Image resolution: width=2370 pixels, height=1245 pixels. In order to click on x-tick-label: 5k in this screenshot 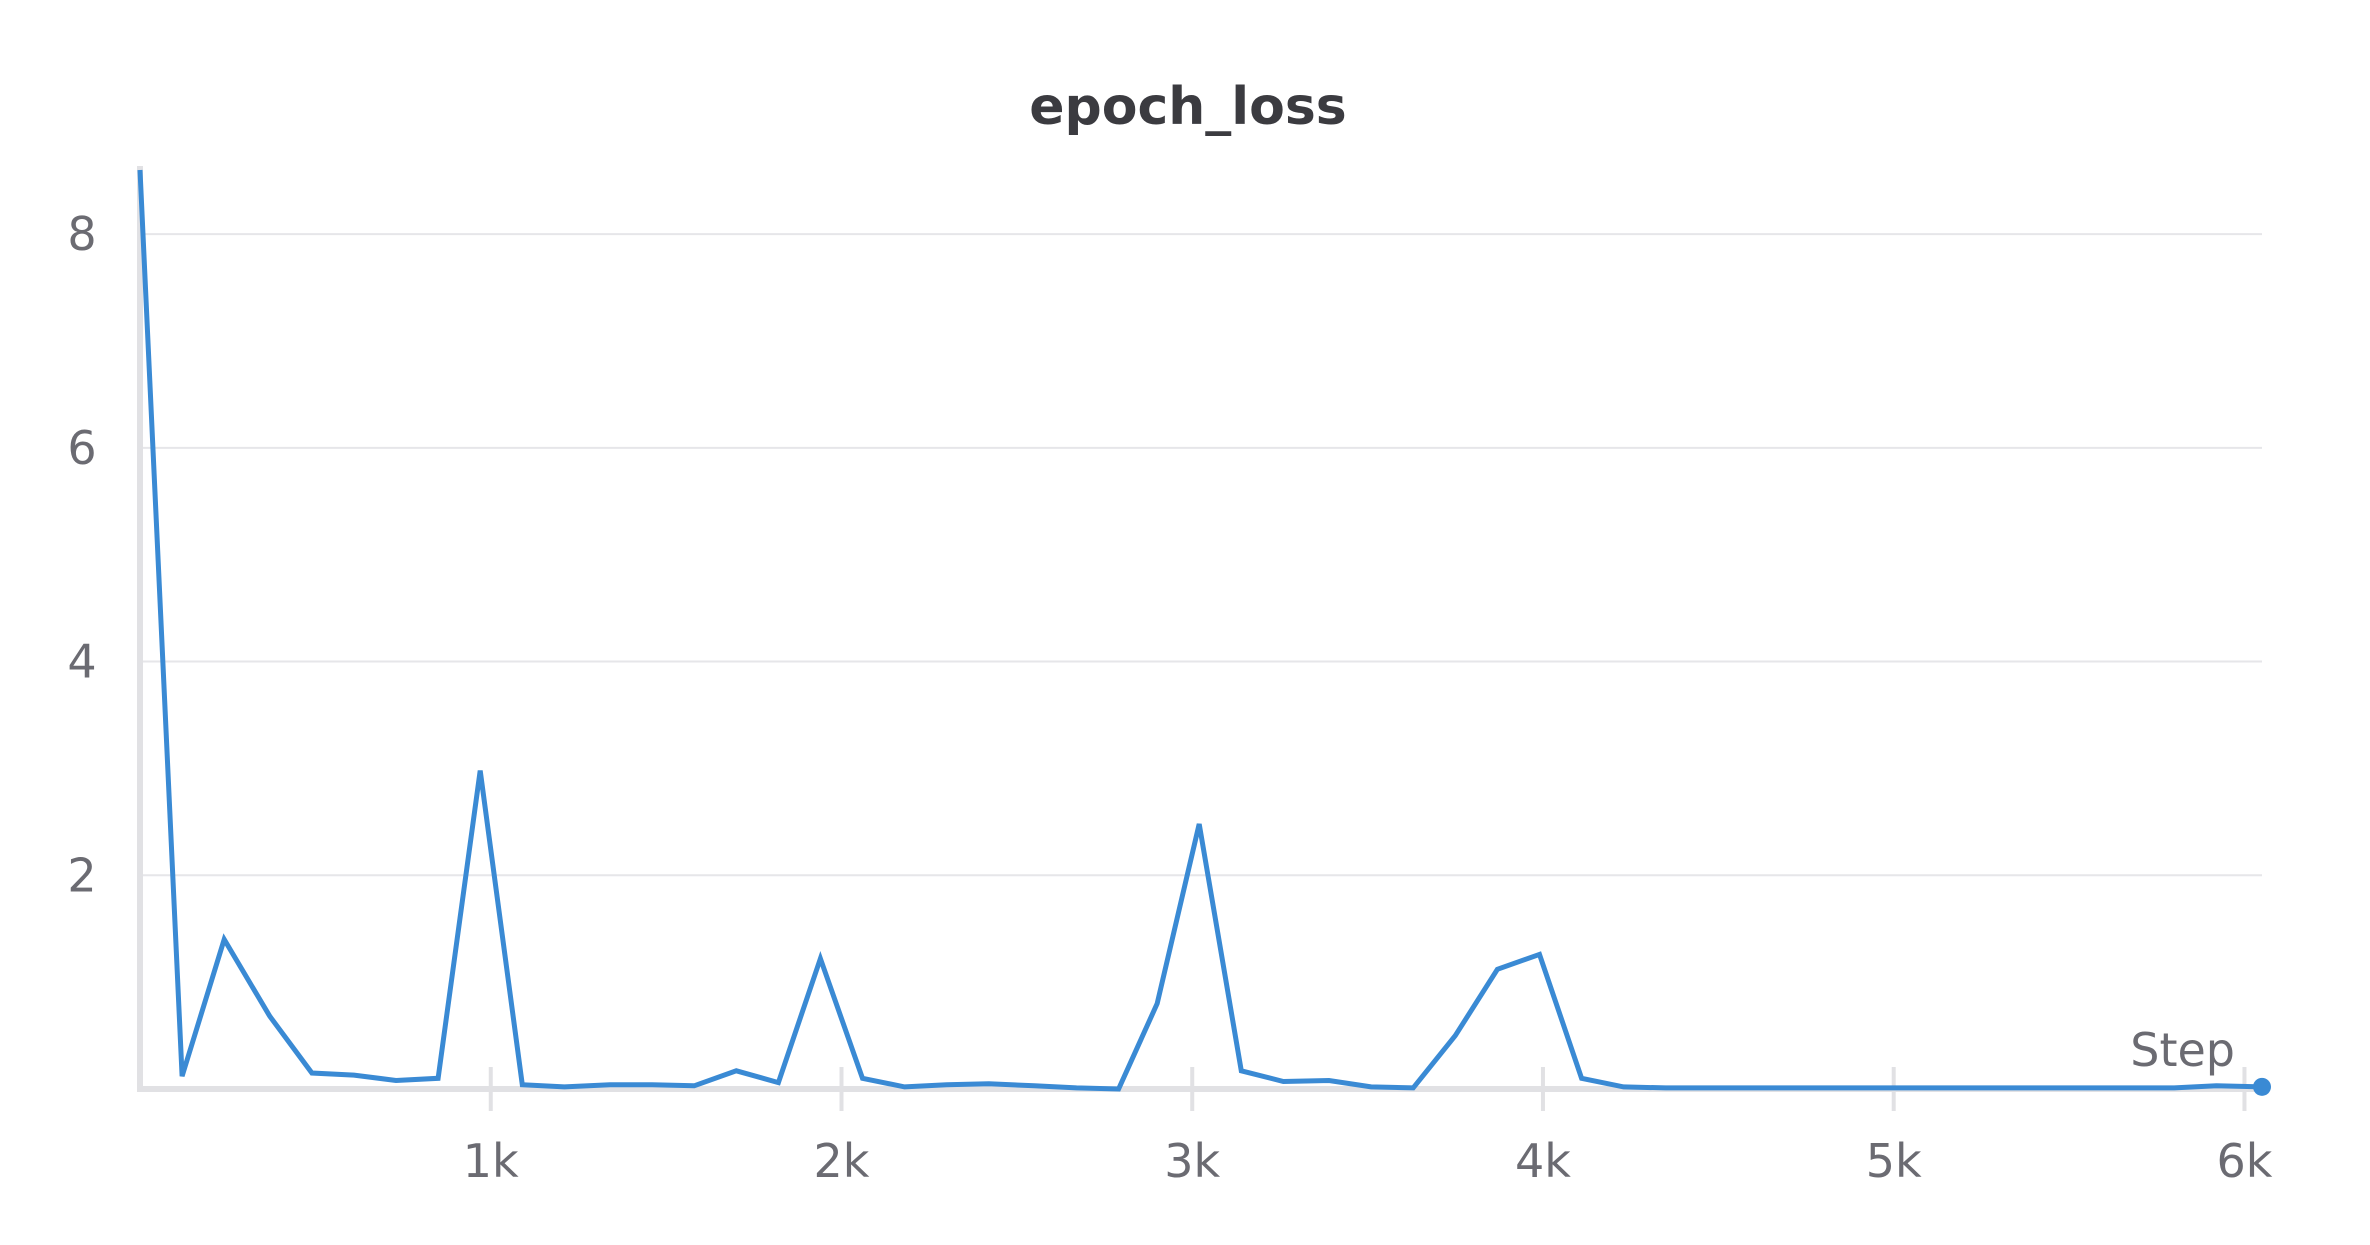, I will do `click(1894, 1161)`.